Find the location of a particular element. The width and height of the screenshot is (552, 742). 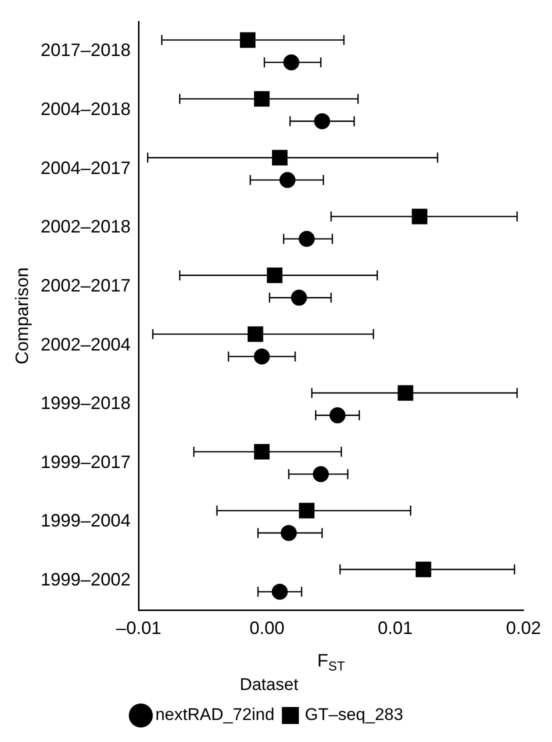

y-axis-title: Comparison is located at coordinates (22, 315).